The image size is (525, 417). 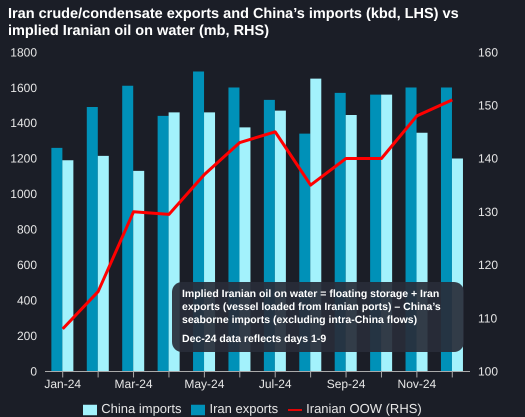 What do you see at coordinates (488, 159) in the screenshot?
I see `y2-tick-label: 140` at bounding box center [488, 159].